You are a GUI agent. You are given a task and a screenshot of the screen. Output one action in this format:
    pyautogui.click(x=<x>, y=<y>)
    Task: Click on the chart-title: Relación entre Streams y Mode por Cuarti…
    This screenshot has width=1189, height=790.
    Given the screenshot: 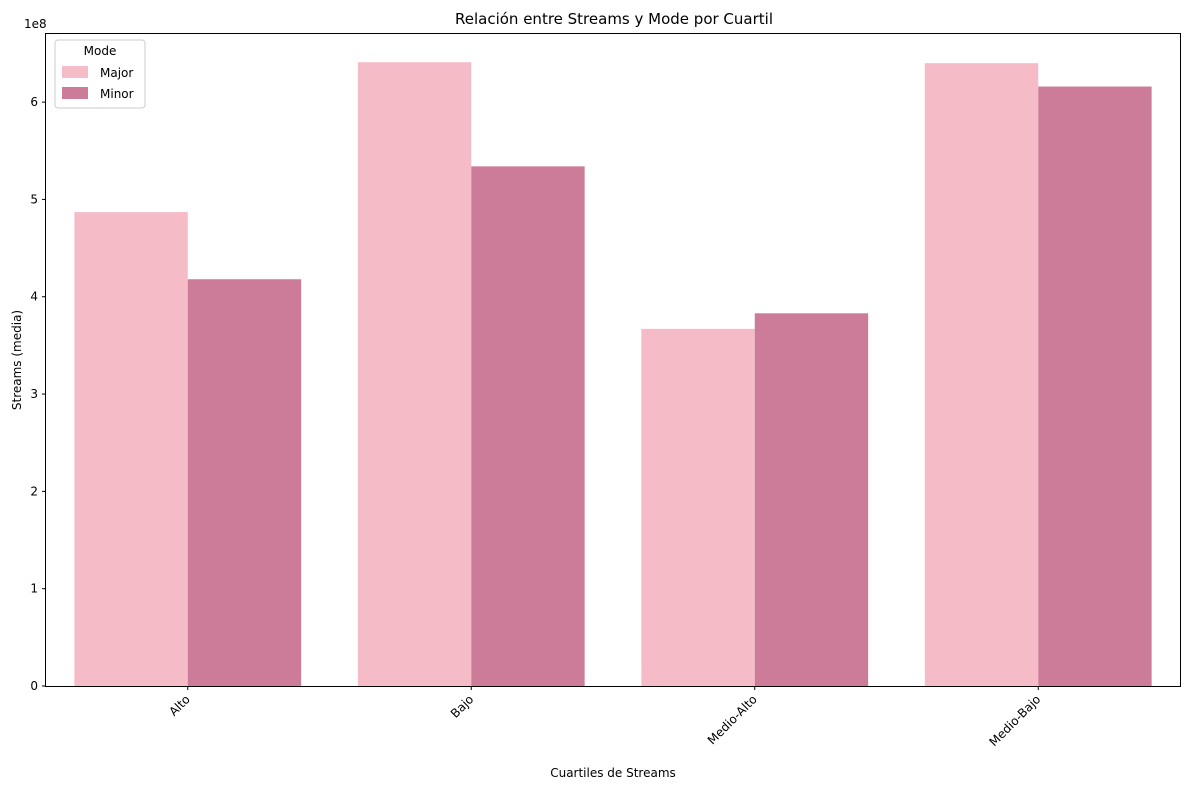 What is the action you would take?
    pyautogui.click(x=614, y=19)
    